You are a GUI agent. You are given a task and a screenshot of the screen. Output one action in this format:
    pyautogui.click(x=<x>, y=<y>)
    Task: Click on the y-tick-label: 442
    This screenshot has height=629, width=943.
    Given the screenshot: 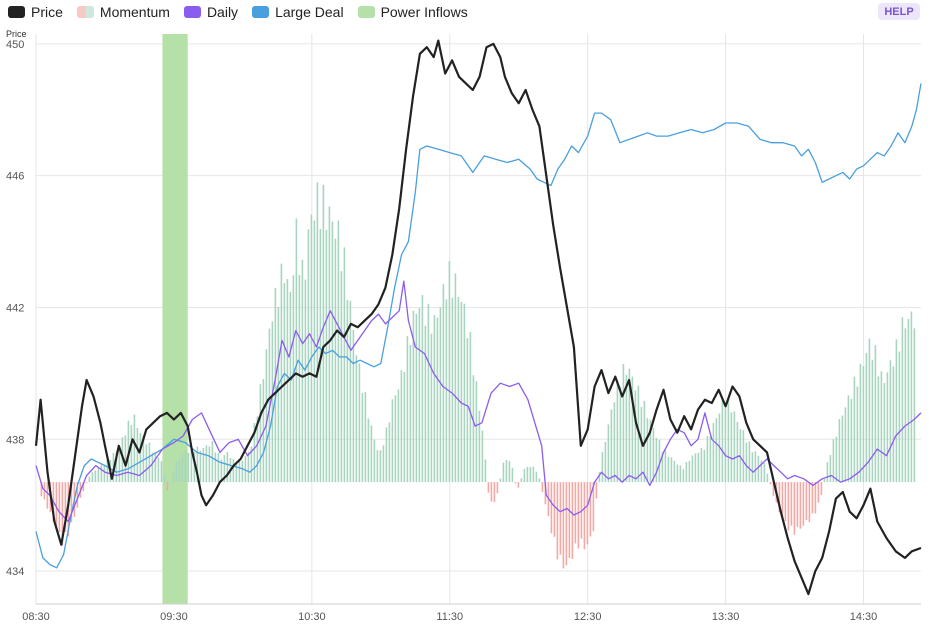 What is the action you would take?
    pyautogui.click(x=15, y=308)
    